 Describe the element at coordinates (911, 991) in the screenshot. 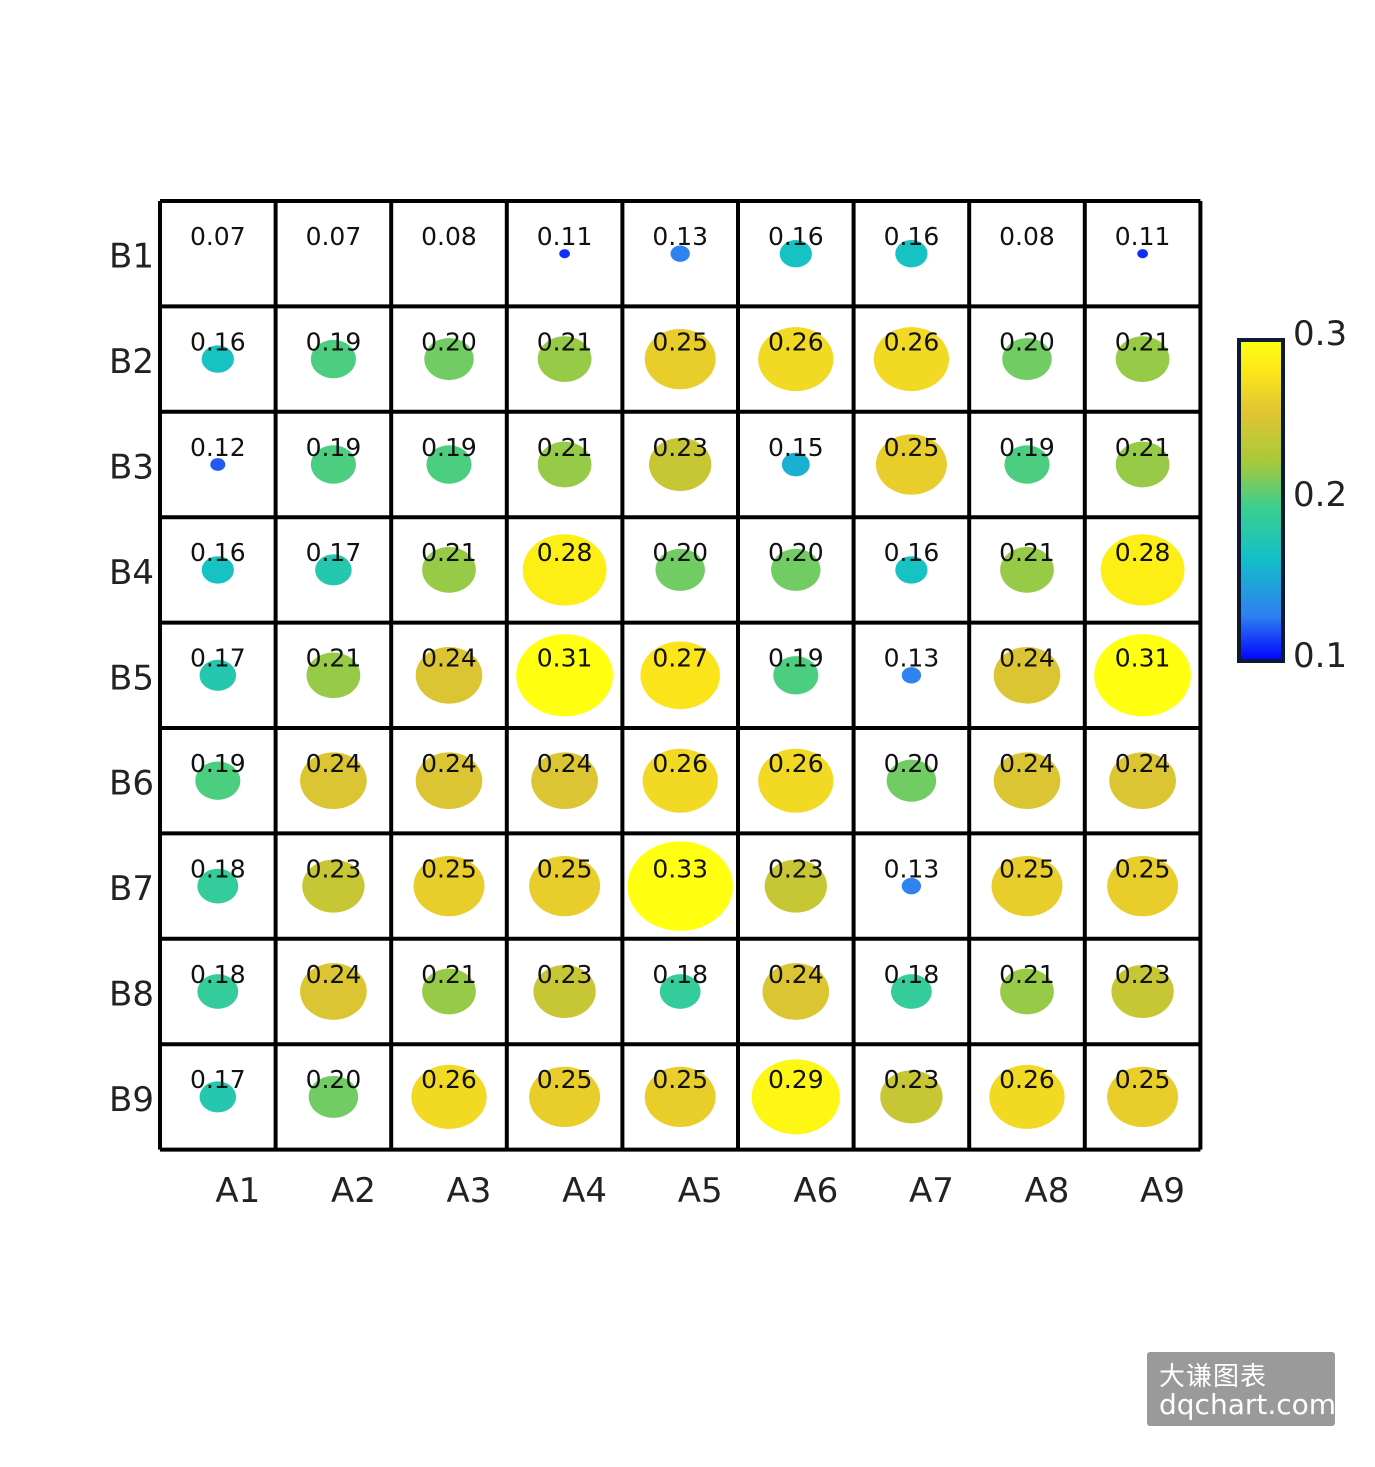

I see `bubble-B8-A7` at that location.